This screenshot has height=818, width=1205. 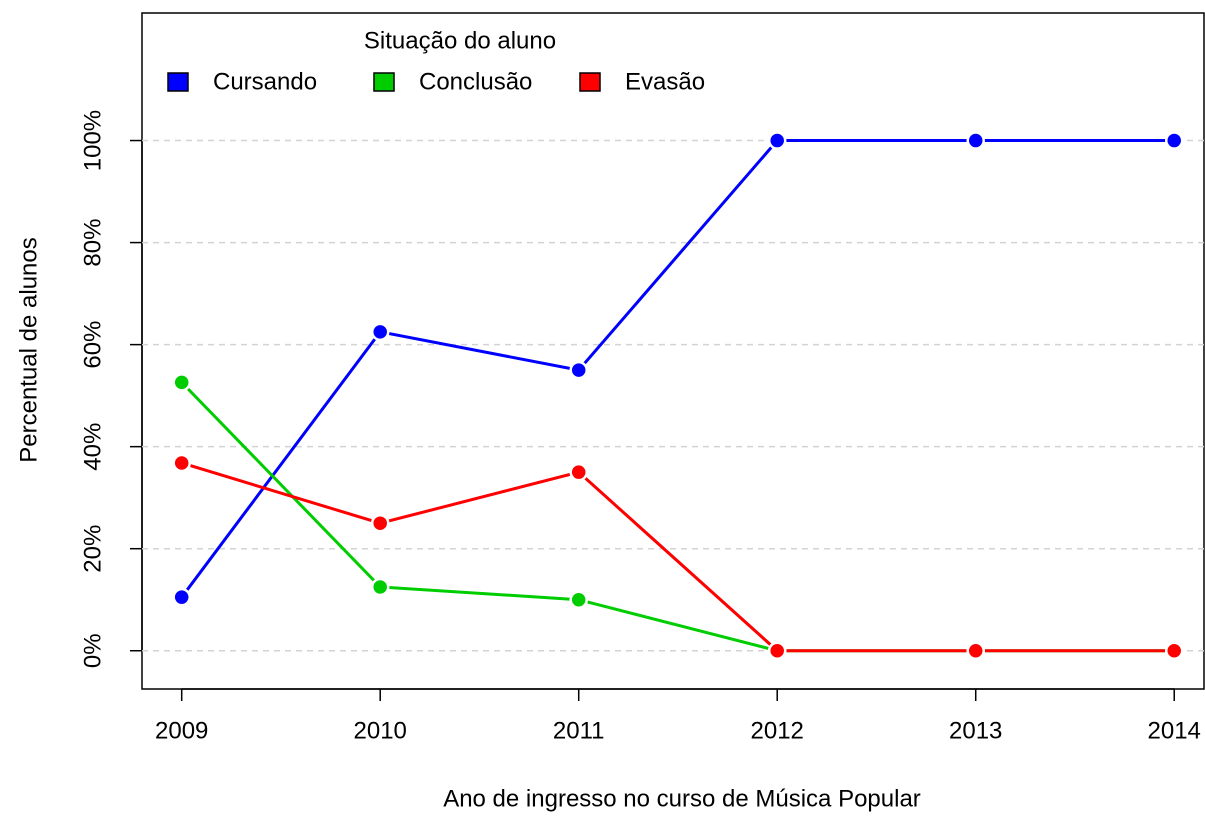 I want to click on x-tick-label: 2013, so click(x=975, y=730).